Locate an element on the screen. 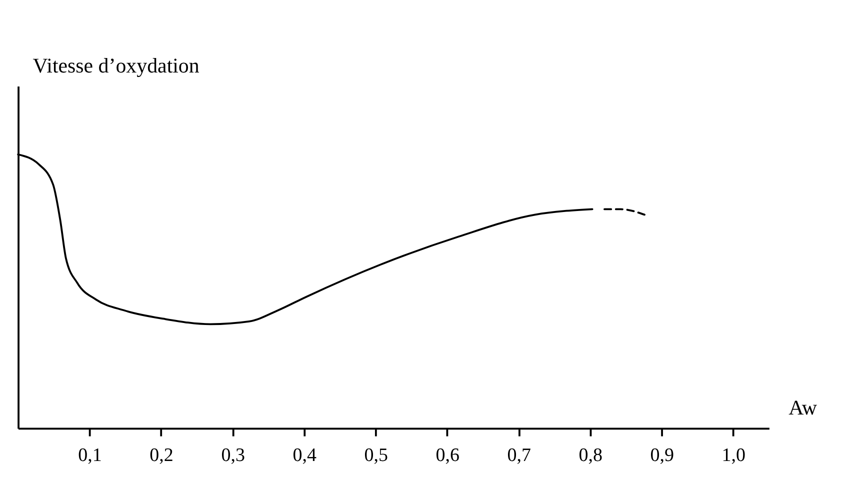 The height and width of the screenshot is (495, 864). x-tick-label: 0,9 is located at coordinates (662, 455).